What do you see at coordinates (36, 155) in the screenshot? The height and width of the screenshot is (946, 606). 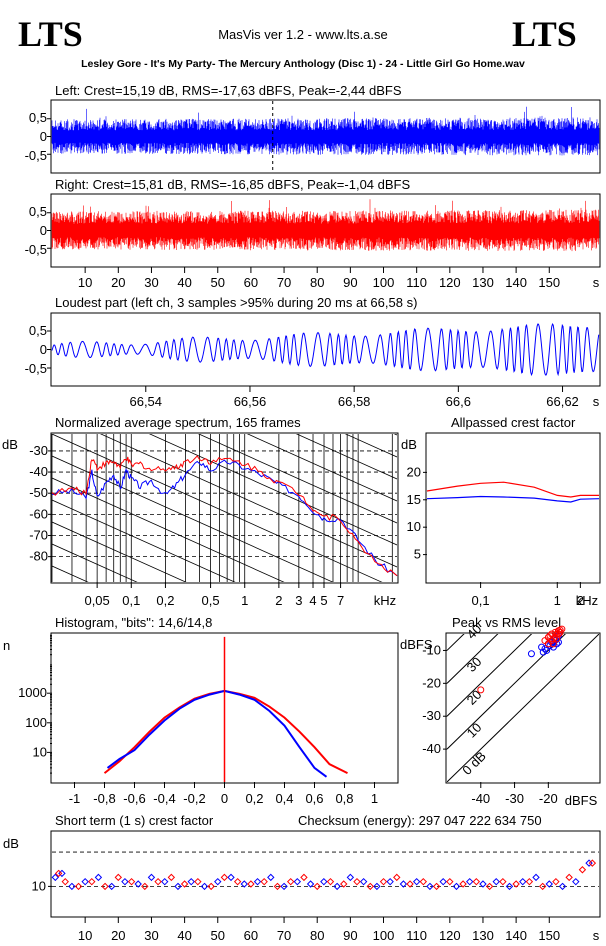 I see `ytick-label: -0,5` at bounding box center [36, 155].